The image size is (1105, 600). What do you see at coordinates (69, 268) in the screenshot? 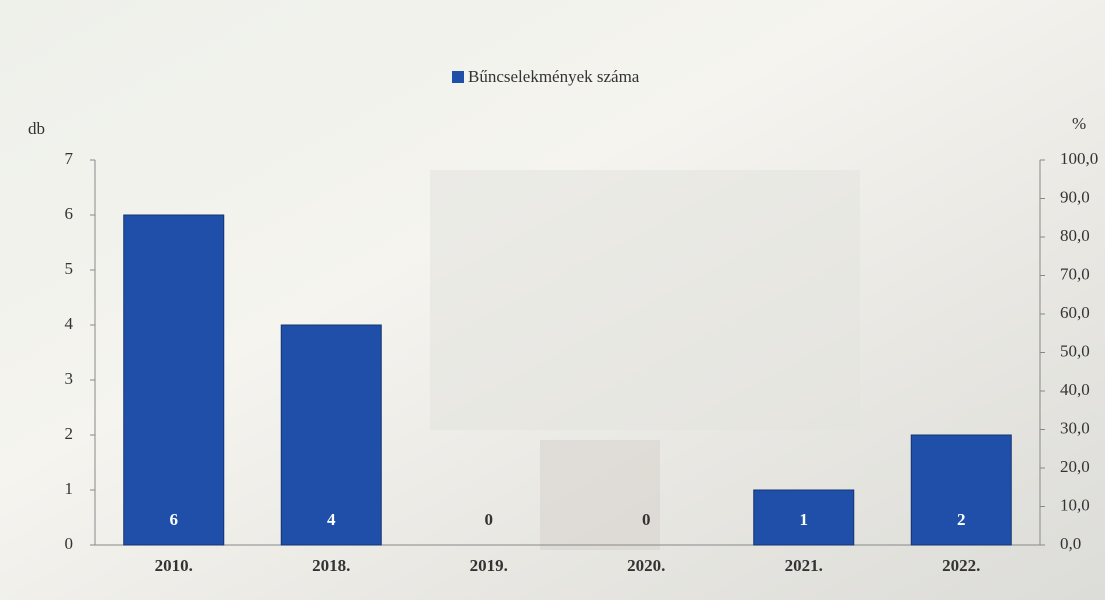
I see `y-tick-label: 5` at bounding box center [69, 268].